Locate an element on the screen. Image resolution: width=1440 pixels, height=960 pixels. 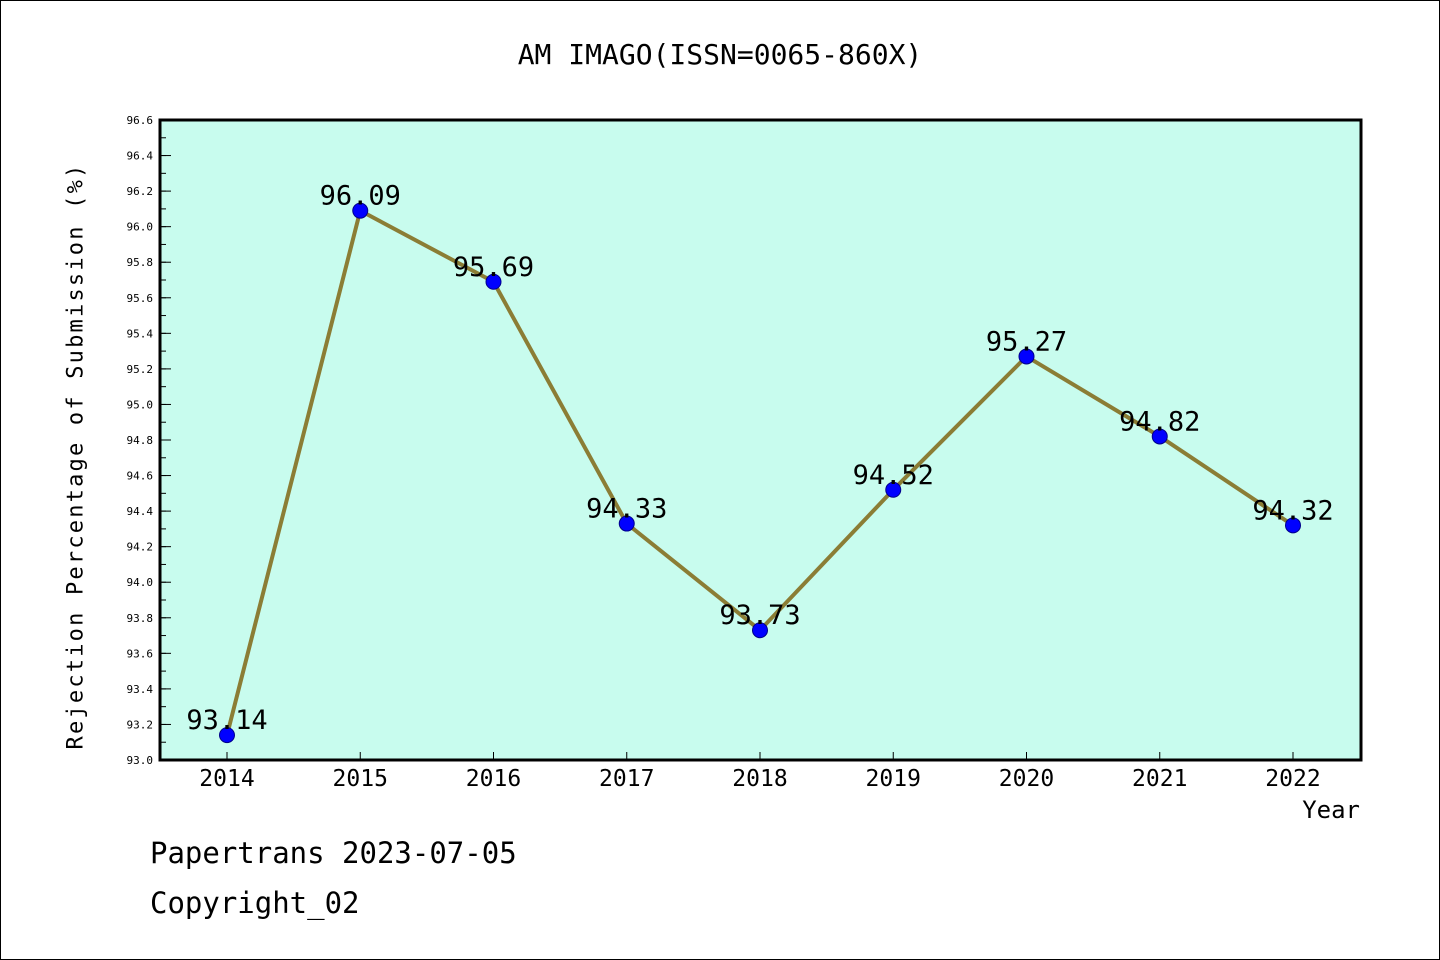
data-label: 95.69 is located at coordinates (493, 267).